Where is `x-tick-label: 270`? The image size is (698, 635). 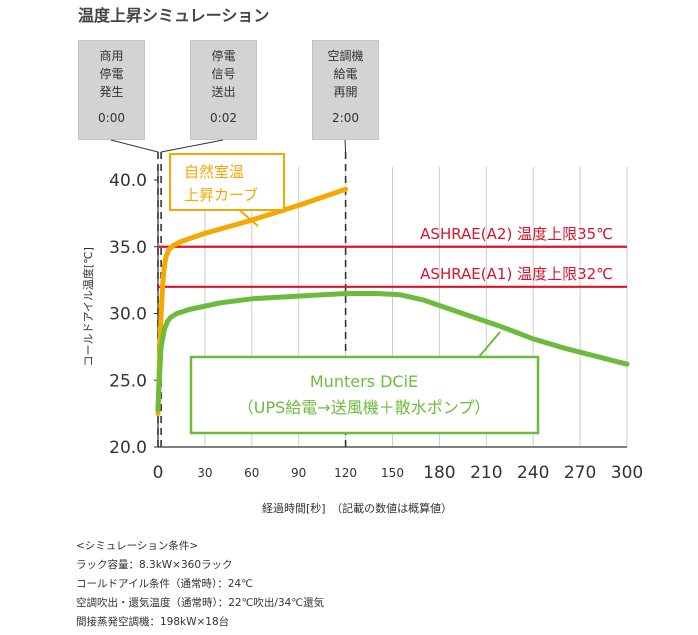
x-tick-label: 270 is located at coordinates (580, 473).